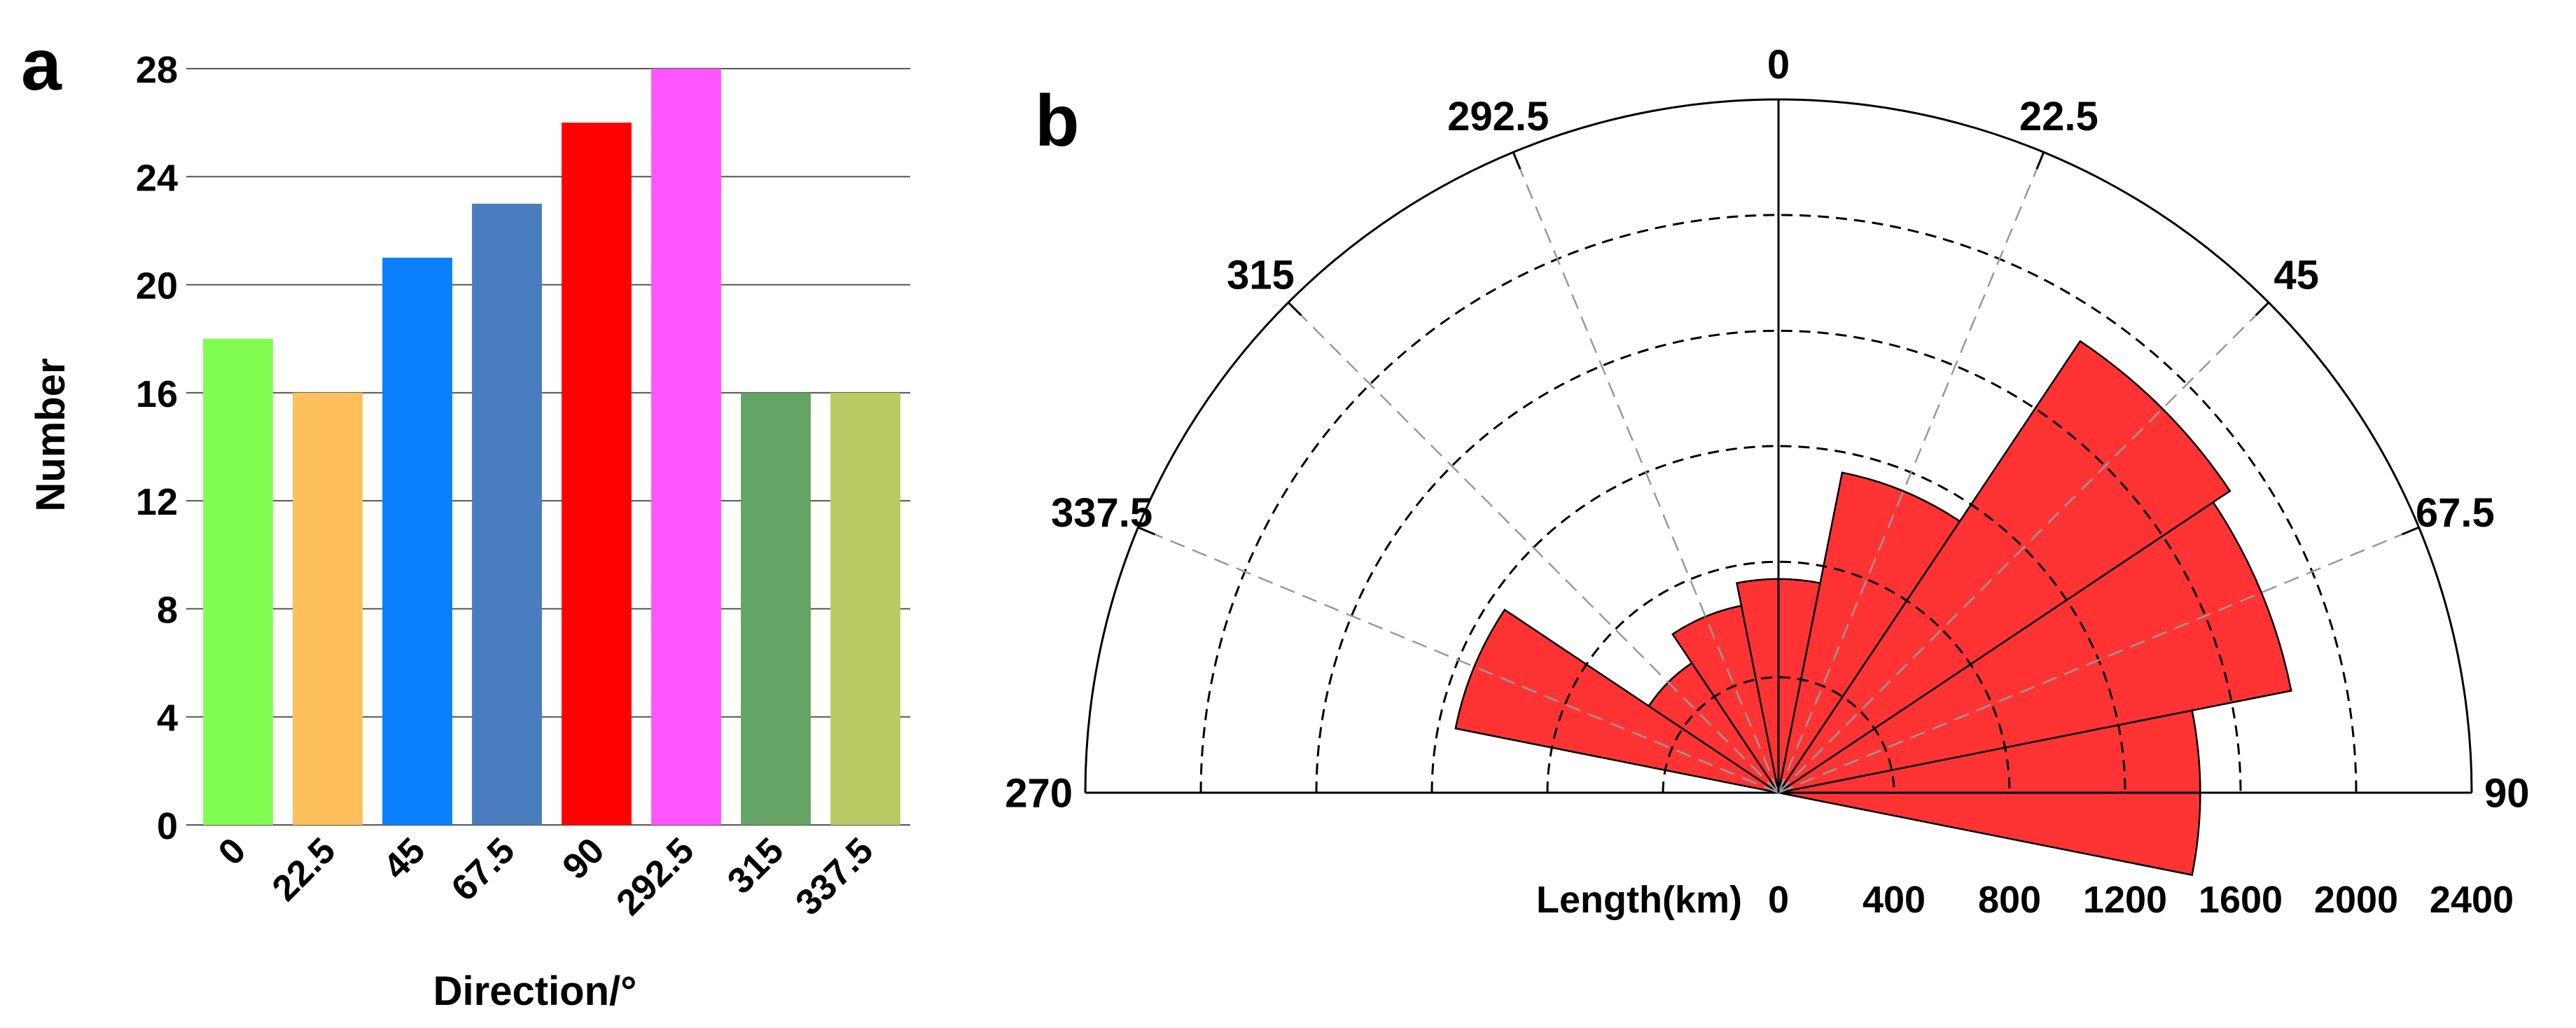  What do you see at coordinates (2125, 900) in the screenshot?
I see `rose-radial-tick-label: 1200` at bounding box center [2125, 900].